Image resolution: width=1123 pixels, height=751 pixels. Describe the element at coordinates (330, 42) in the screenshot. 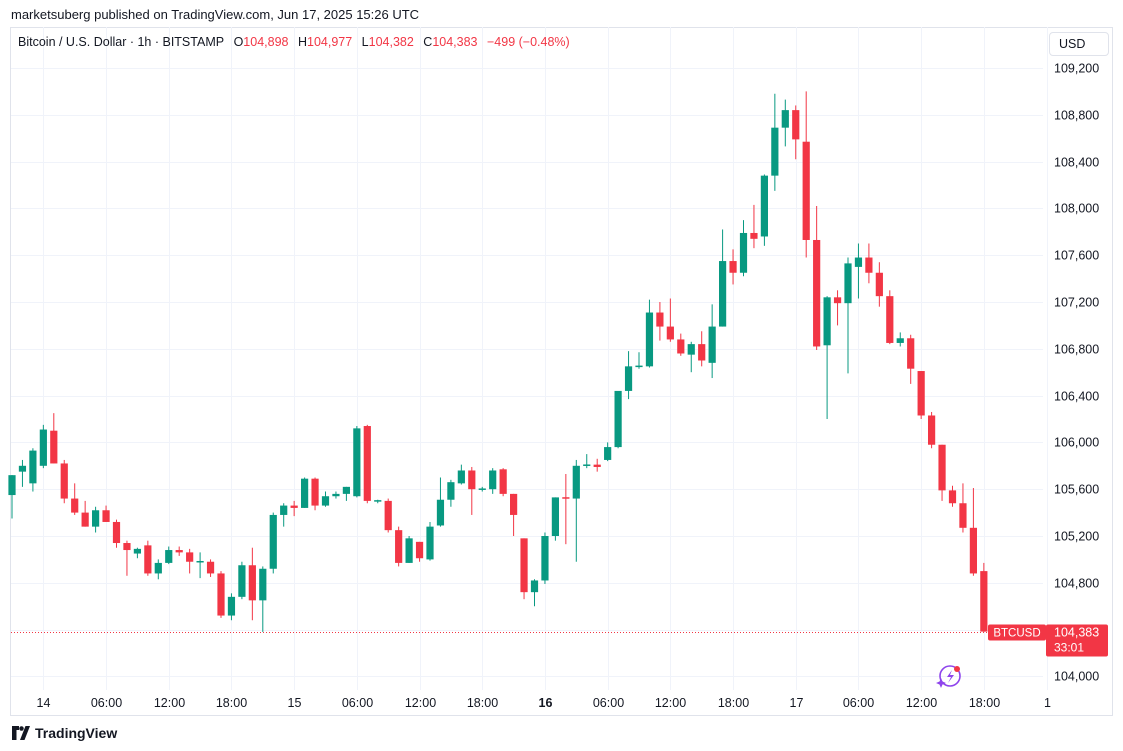

I see `high-value: 104,977` at that location.